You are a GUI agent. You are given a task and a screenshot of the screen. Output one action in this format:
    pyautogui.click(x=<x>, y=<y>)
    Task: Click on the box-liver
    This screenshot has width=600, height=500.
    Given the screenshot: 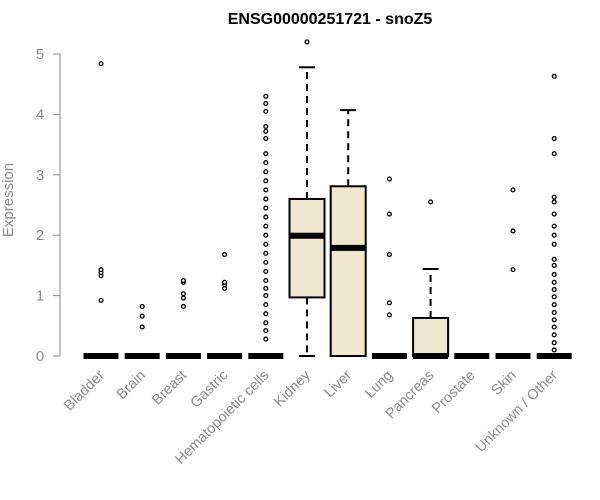 What is the action you would take?
    pyautogui.click(x=348, y=233)
    